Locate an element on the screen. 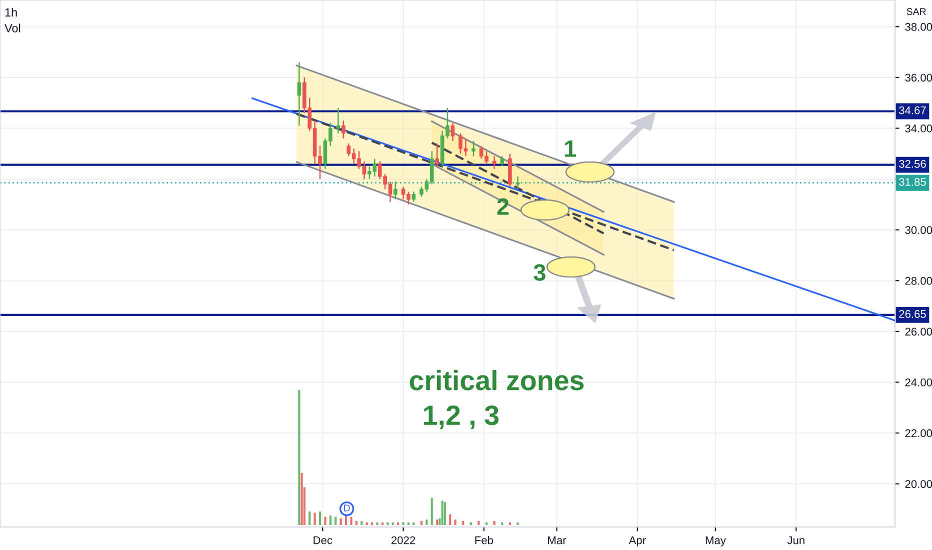 This screenshot has height=550, width=932. y-tick-label: 26.00 is located at coordinates (918, 332).